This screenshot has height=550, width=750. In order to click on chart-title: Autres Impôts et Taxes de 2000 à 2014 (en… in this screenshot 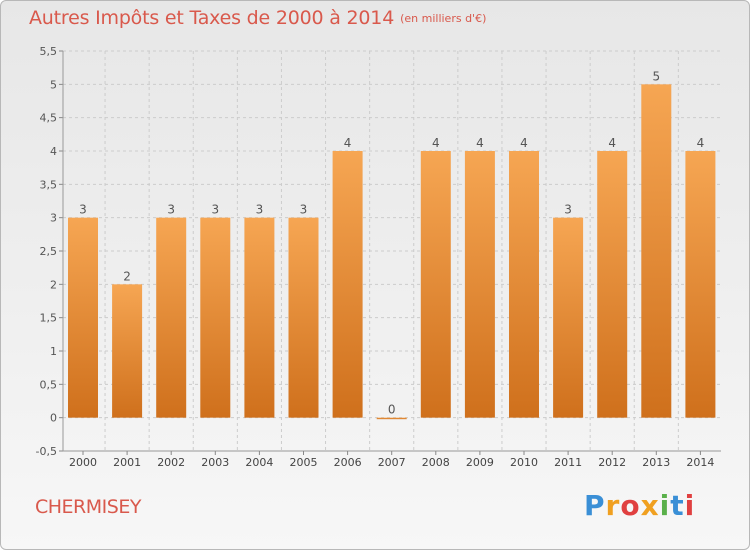, I will do `click(257, 18)`.